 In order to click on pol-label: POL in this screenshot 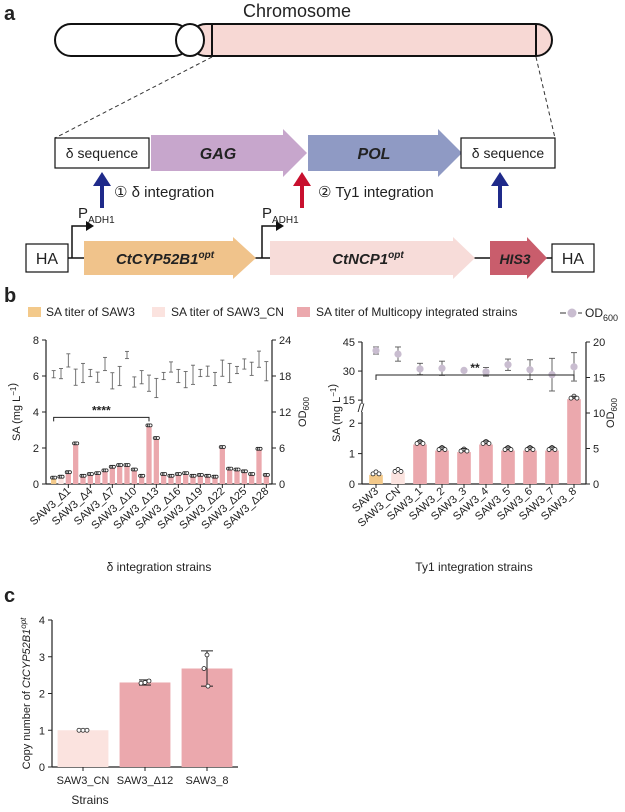, I will do `click(374, 154)`.